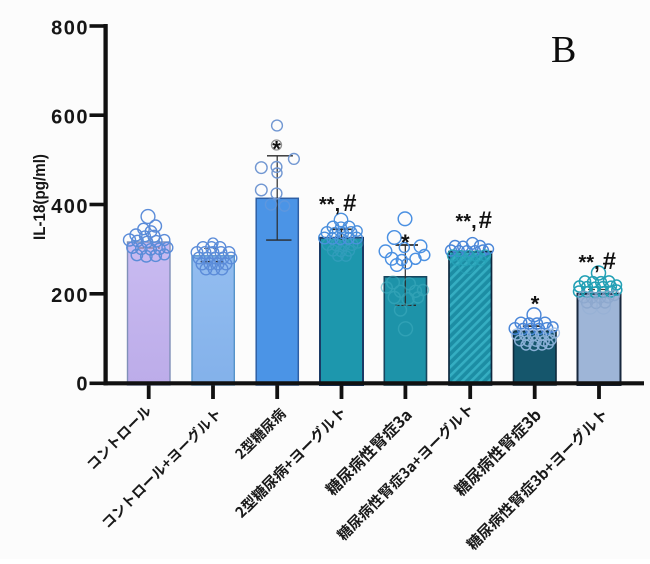  What do you see at coordinates (70, 28) in the screenshot?
I see `svg-text: 800` at bounding box center [70, 28].